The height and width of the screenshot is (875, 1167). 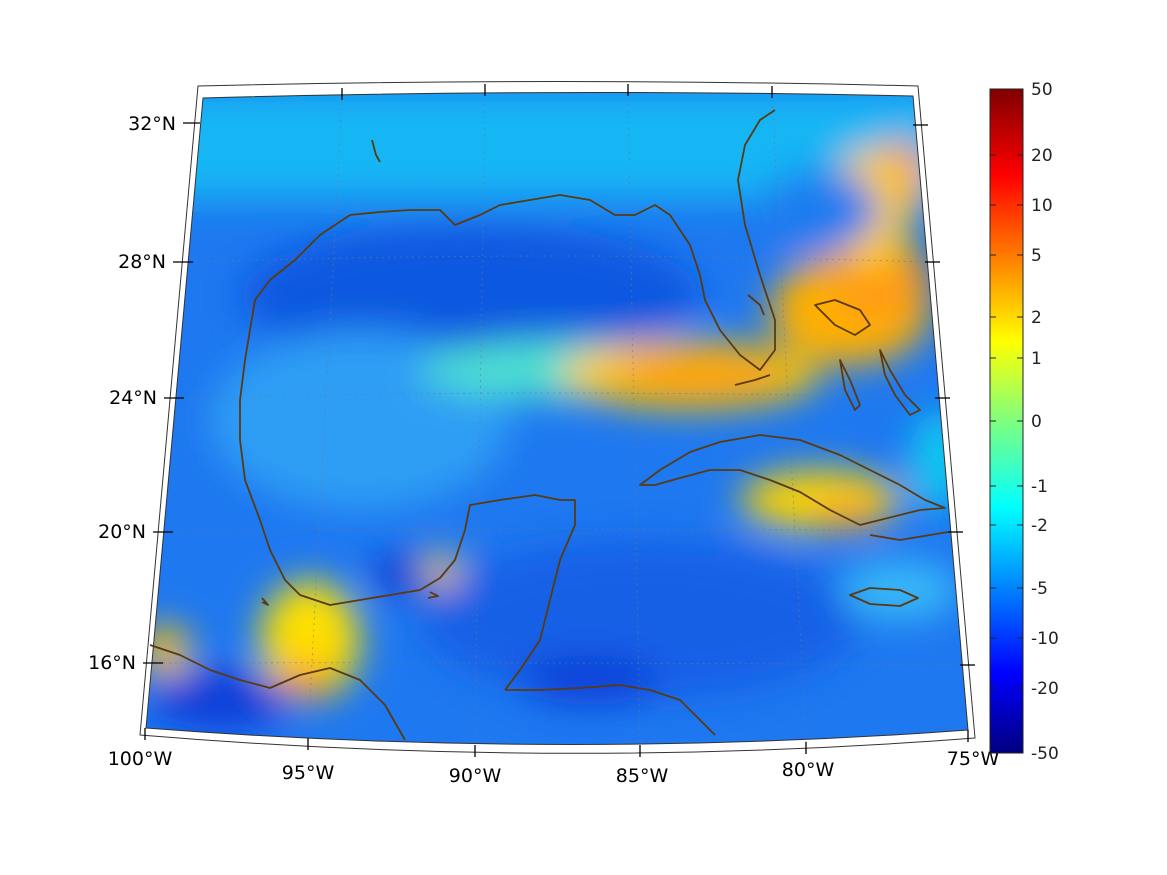 I want to click on colorbar-tick-label: -2, so click(x=1039, y=526).